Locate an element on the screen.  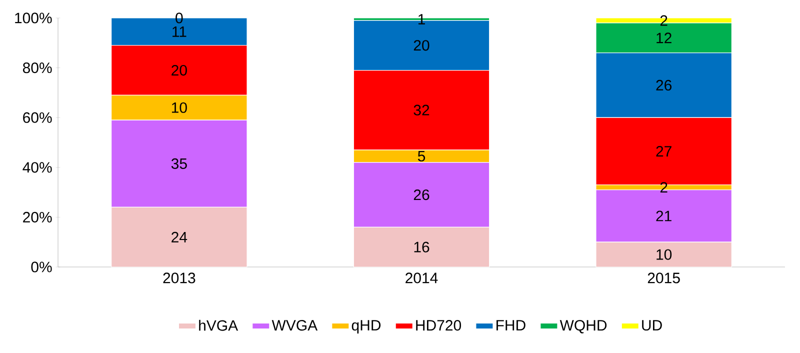
y-tick-label: 20% is located at coordinates (37, 217).